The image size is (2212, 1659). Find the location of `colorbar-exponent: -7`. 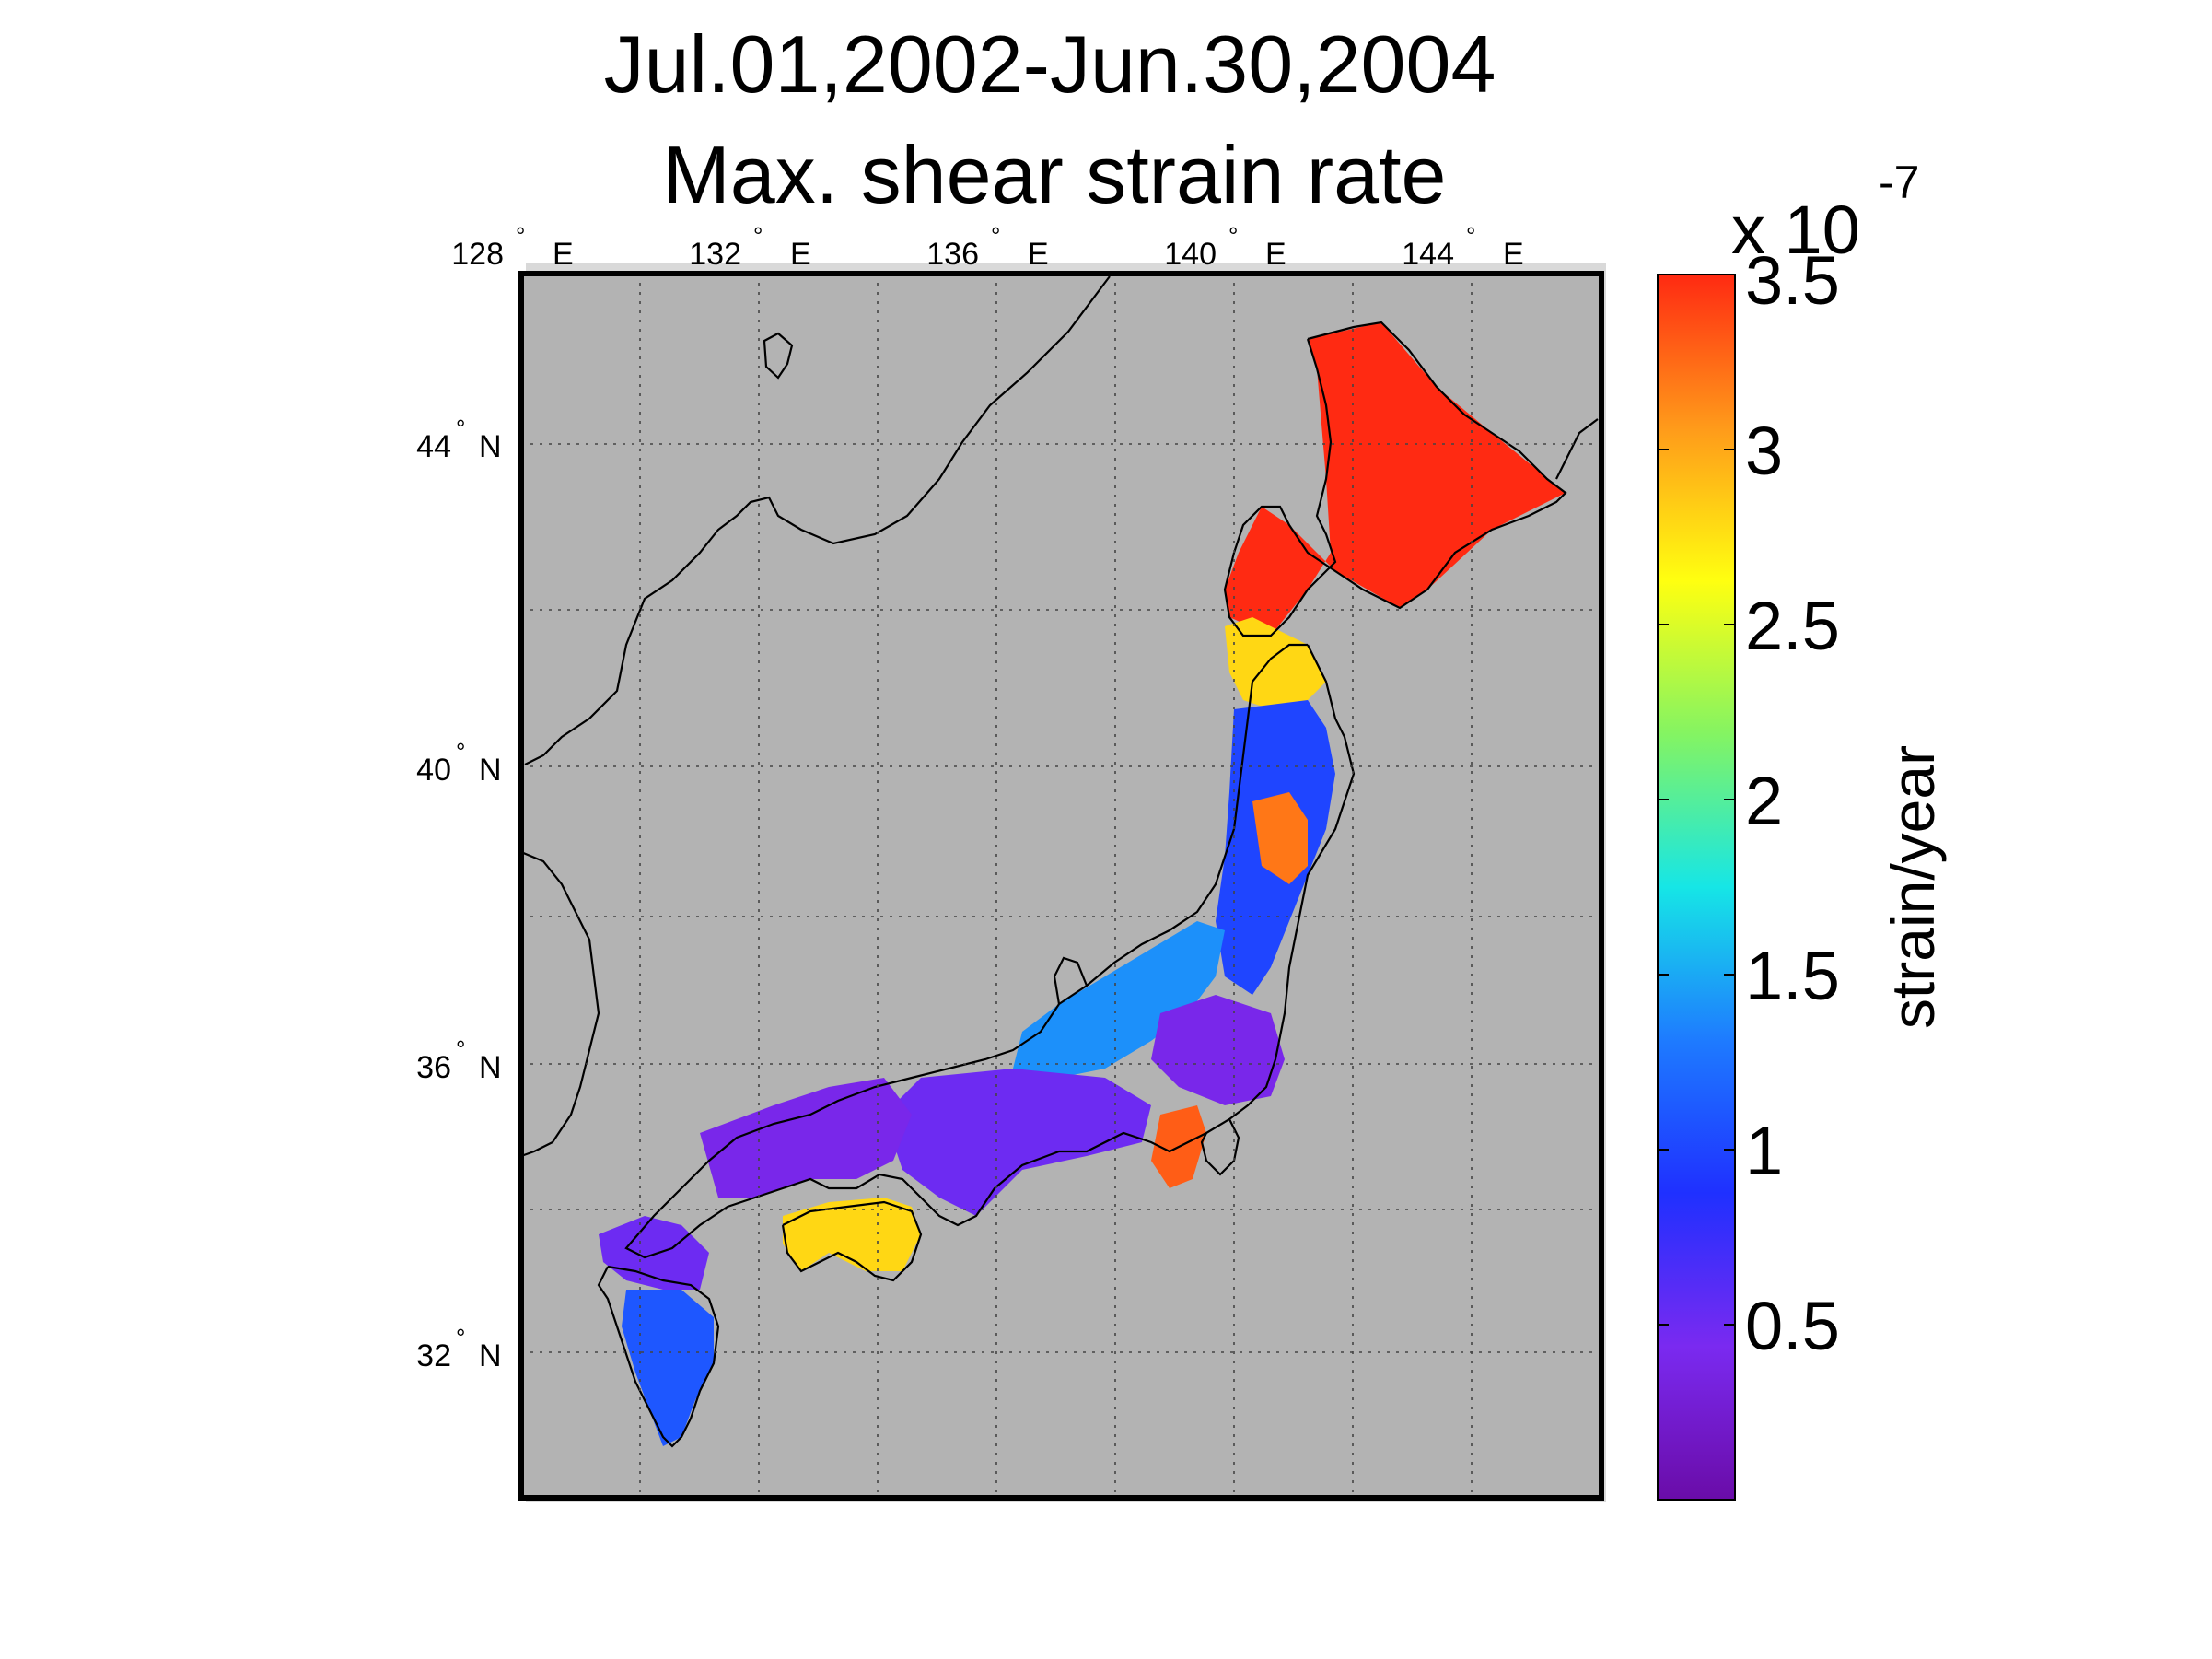

colorbar-exponent: -7 is located at coordinates (1899, 182).